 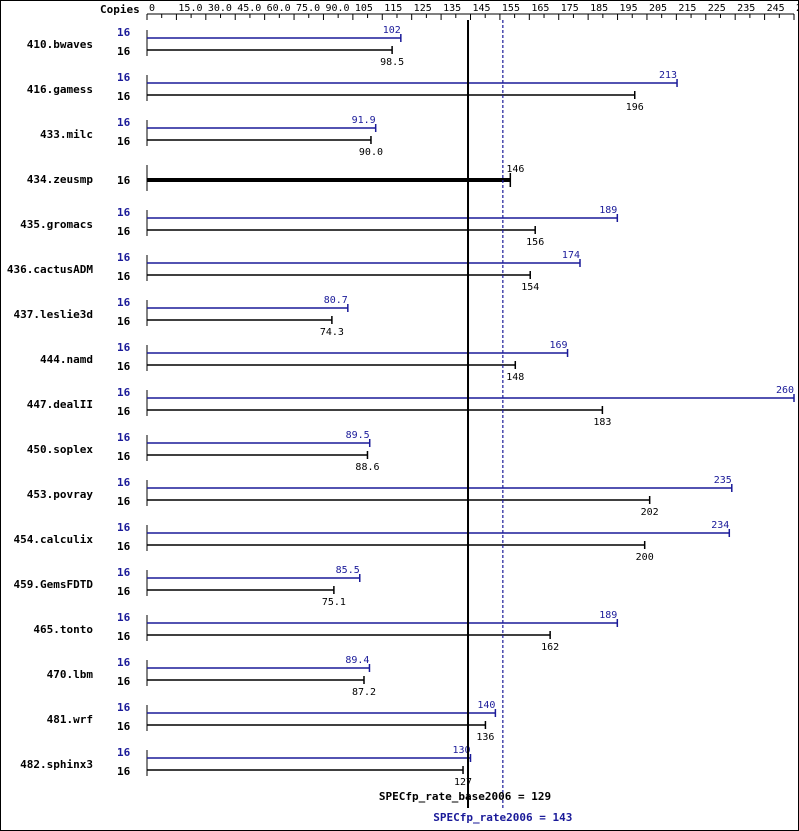 What do you see at coordinates (486, 705) in the screenshot?
I see `peak-value-label: 140` at bounding box center [486, 705].